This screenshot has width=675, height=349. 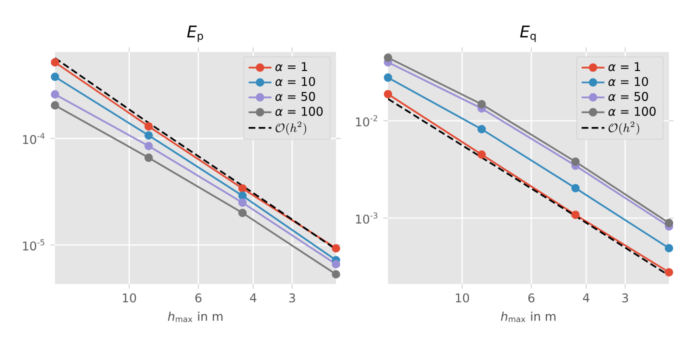 I want to click on y-tick-label: 10$^{-5}$, so click(x=33, y=245).